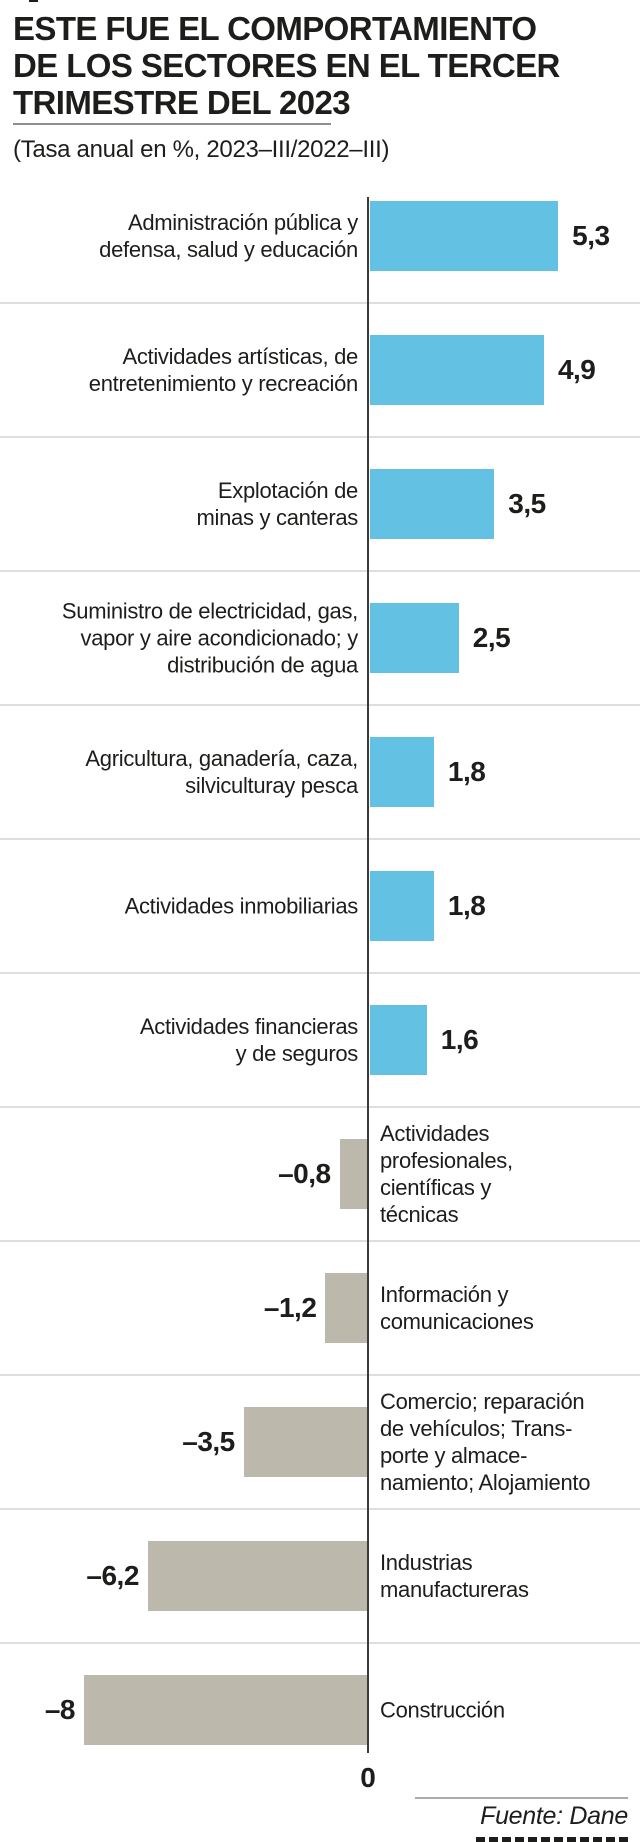 The width and height of the screenshot is (640, 1842). What do you see at coordinates (554, 1816) in the screenshot?
I see `source-credit: Fuente: Dane` at bounding box center [554, 1816].